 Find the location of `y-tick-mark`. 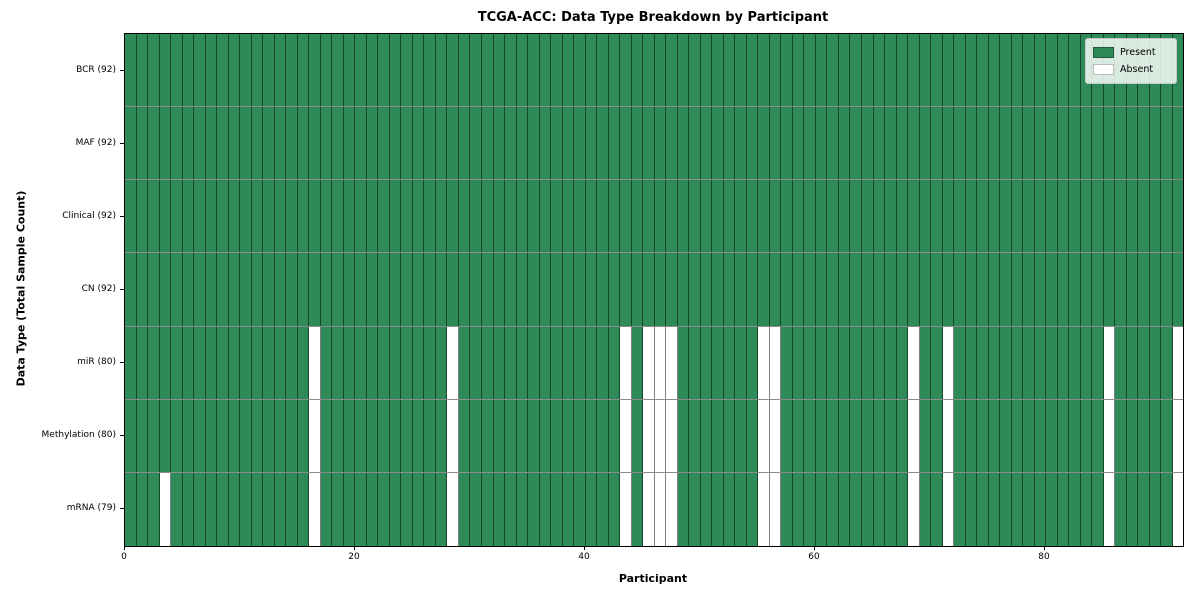

y-tick-mark is located at coordinates (122, 436).